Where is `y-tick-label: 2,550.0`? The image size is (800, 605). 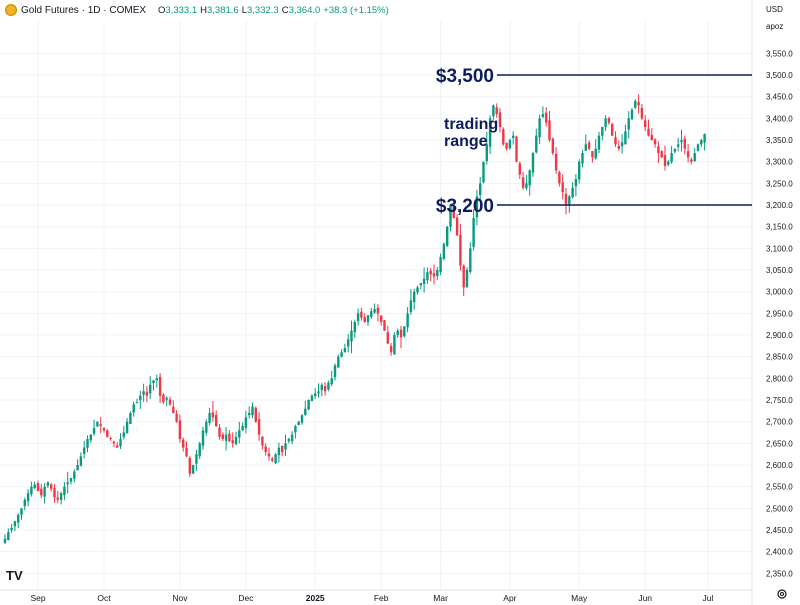 y-tick-label: 2,550.0 is located at coordinates (779, 487).